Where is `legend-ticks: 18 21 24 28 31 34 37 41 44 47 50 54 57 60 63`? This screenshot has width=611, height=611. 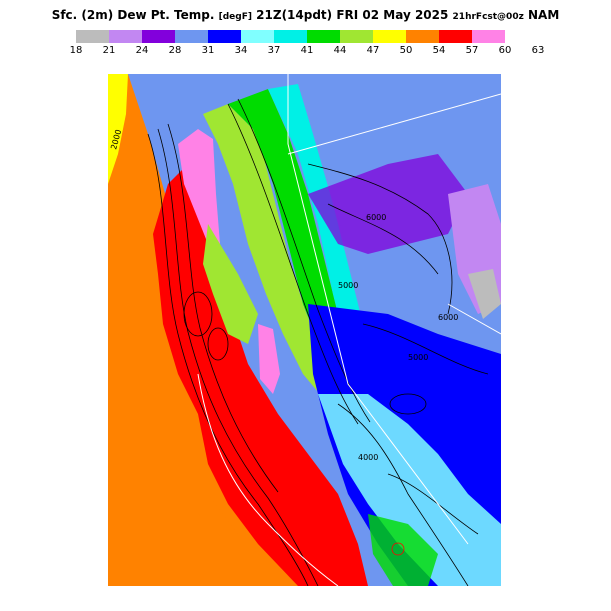
legend-ticks: 18 21 24 28 31 34 37 41 44 47 50 54 57 60 63 is located at coordinates (320, 52).